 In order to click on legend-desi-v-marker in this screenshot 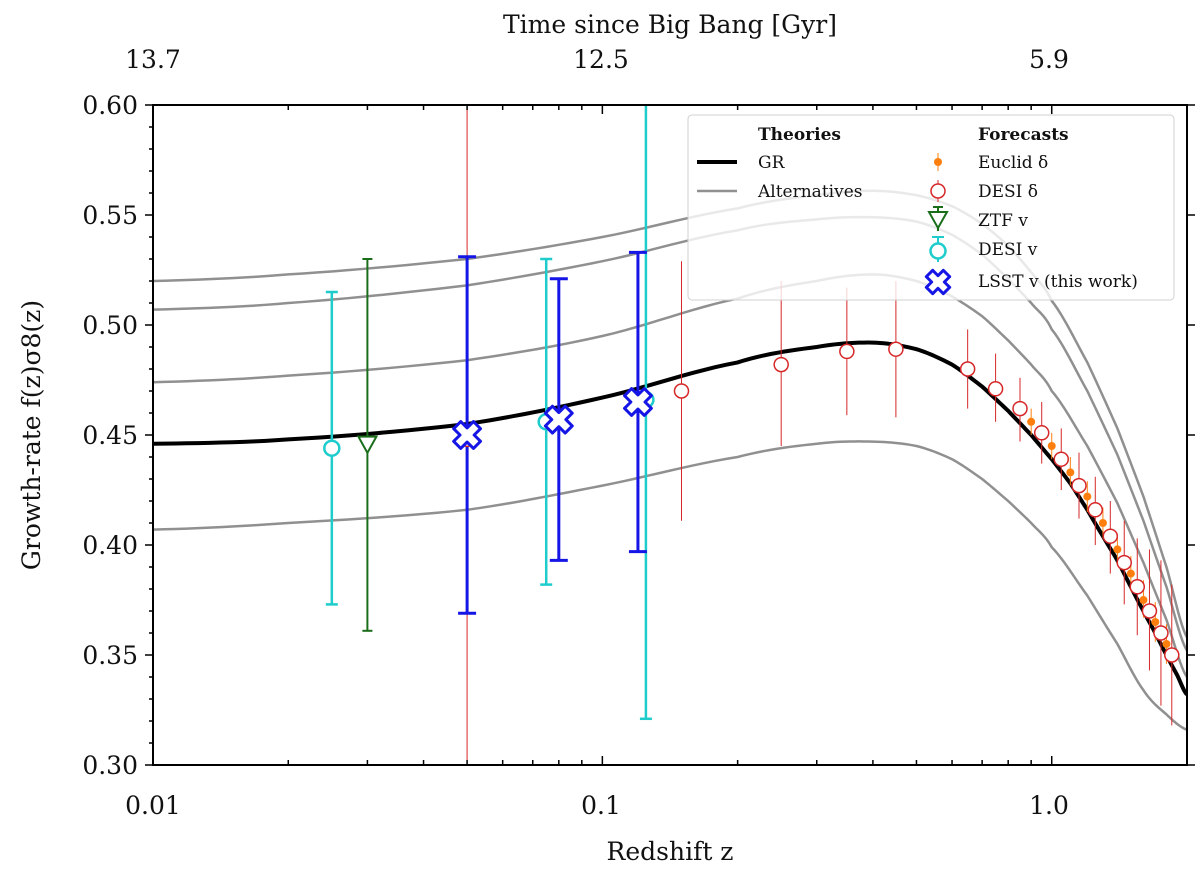, I will do `click(938, 249)`.